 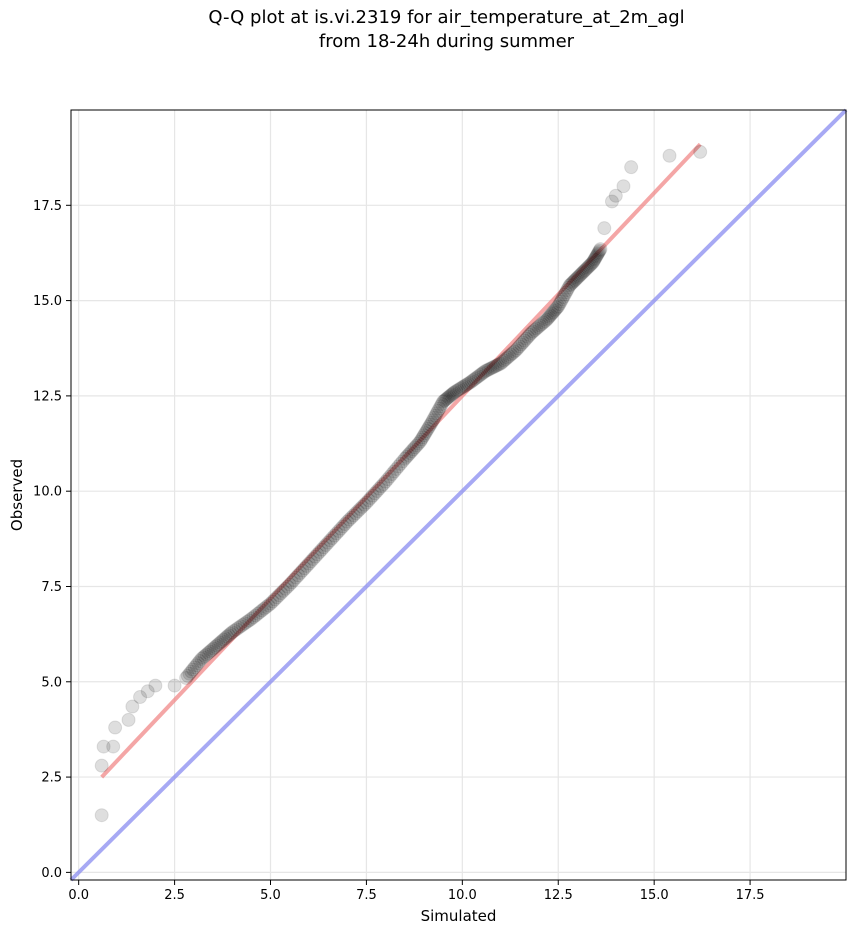 What do you see at coordinates (654, 895) in the screenshot?
I see `x-tick-label: 15.0` at bounding box center [654, 895].